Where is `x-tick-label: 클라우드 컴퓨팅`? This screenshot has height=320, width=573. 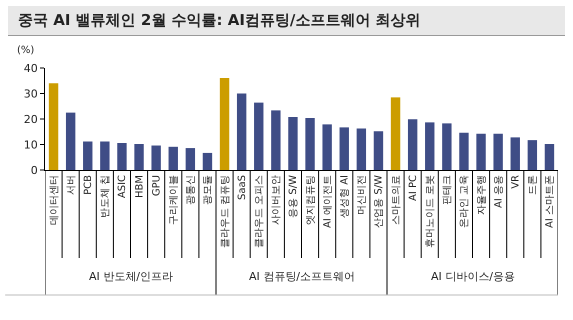
x-tick-label: 클라우드 컴퓨팅 is located at coordinates (225, 211).